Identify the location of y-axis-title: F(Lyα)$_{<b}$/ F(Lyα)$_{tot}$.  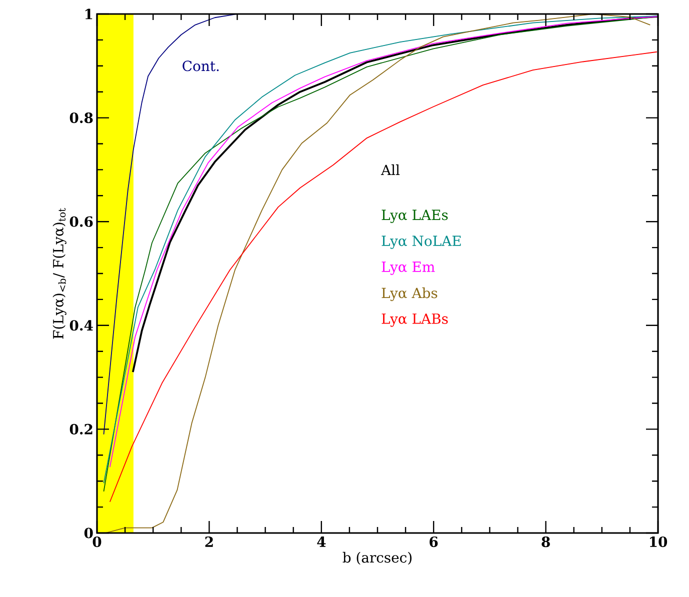
(59, 273).